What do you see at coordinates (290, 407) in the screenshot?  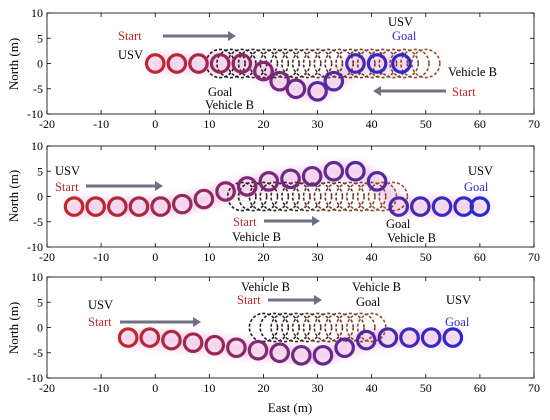 I see `x-axis-label: East (m)` at bounding box center [290, 407].